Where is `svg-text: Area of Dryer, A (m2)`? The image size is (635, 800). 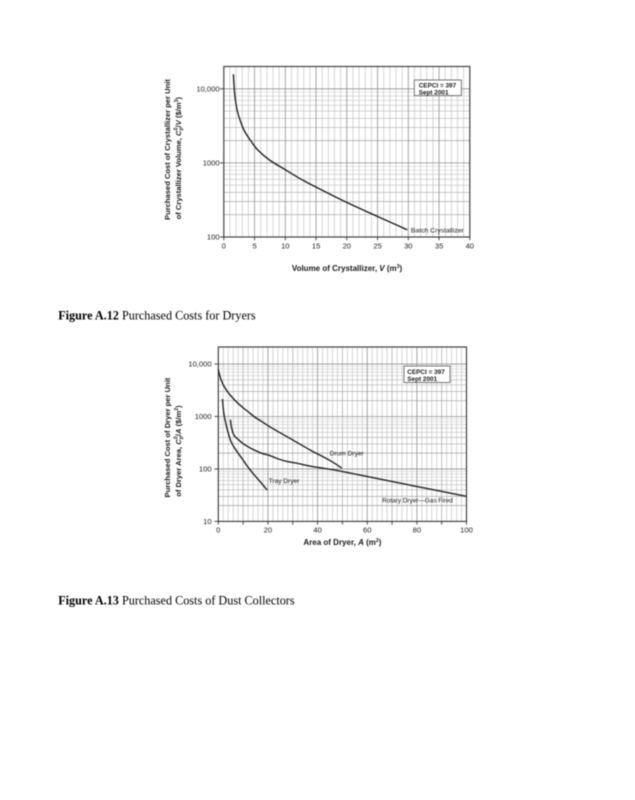
svg-text: Area of Dryer, A (m2) is located at coordinates (342, 542).